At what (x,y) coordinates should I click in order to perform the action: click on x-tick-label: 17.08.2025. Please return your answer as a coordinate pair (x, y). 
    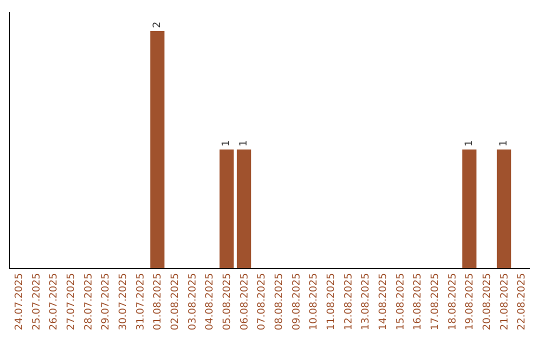
    Looking at the image, I should click on (435, 301).